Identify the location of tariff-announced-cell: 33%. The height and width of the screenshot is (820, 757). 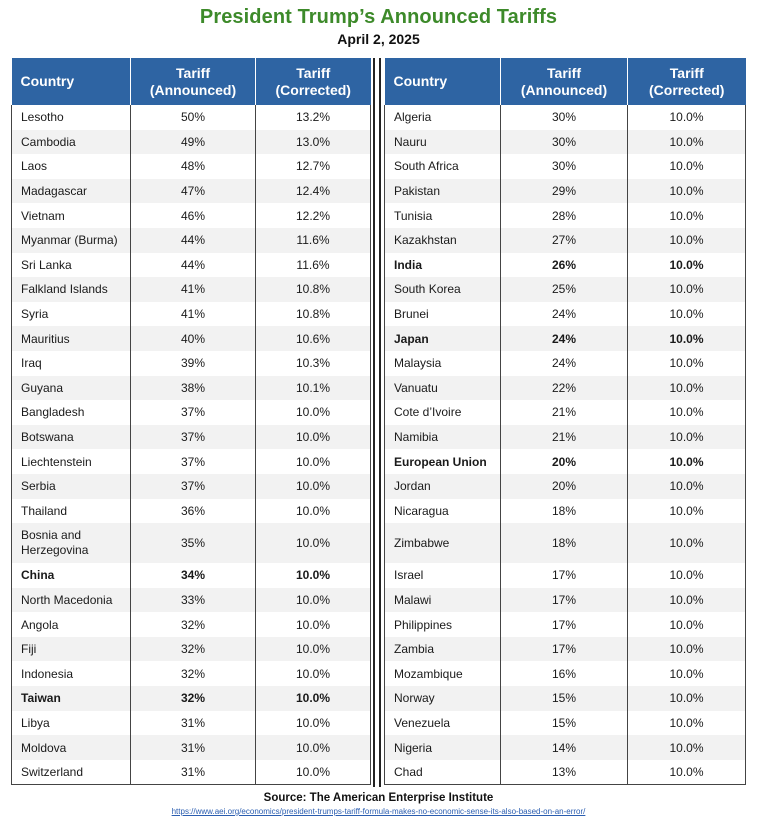
(193, 600).